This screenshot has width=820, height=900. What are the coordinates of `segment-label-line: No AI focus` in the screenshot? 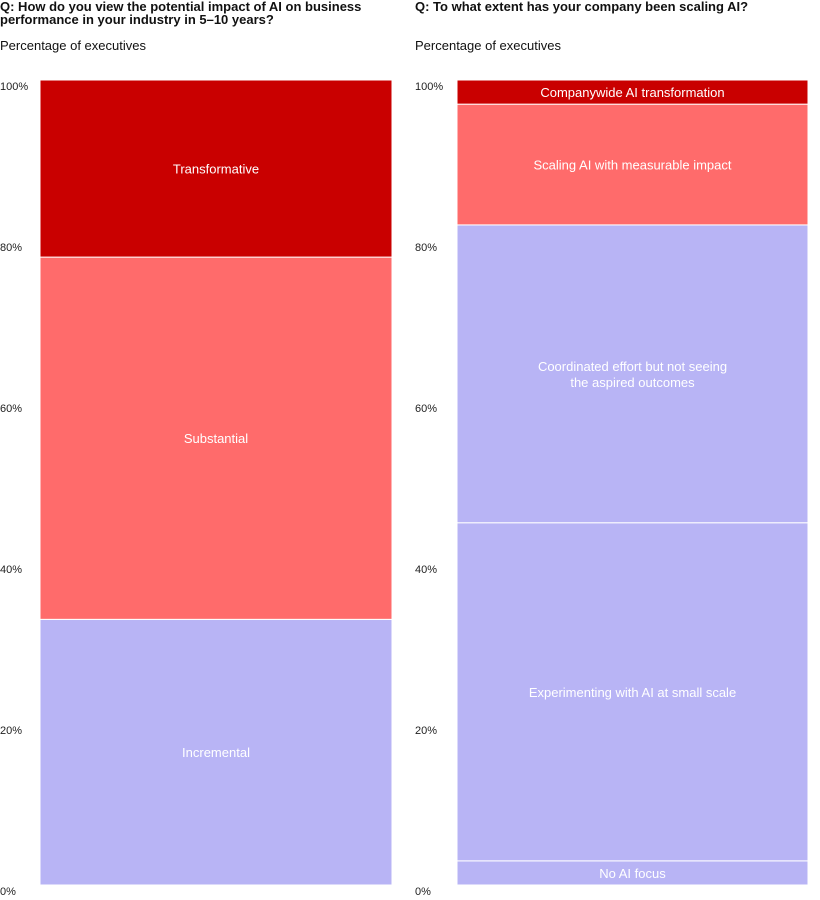 It's located at (632, 873).